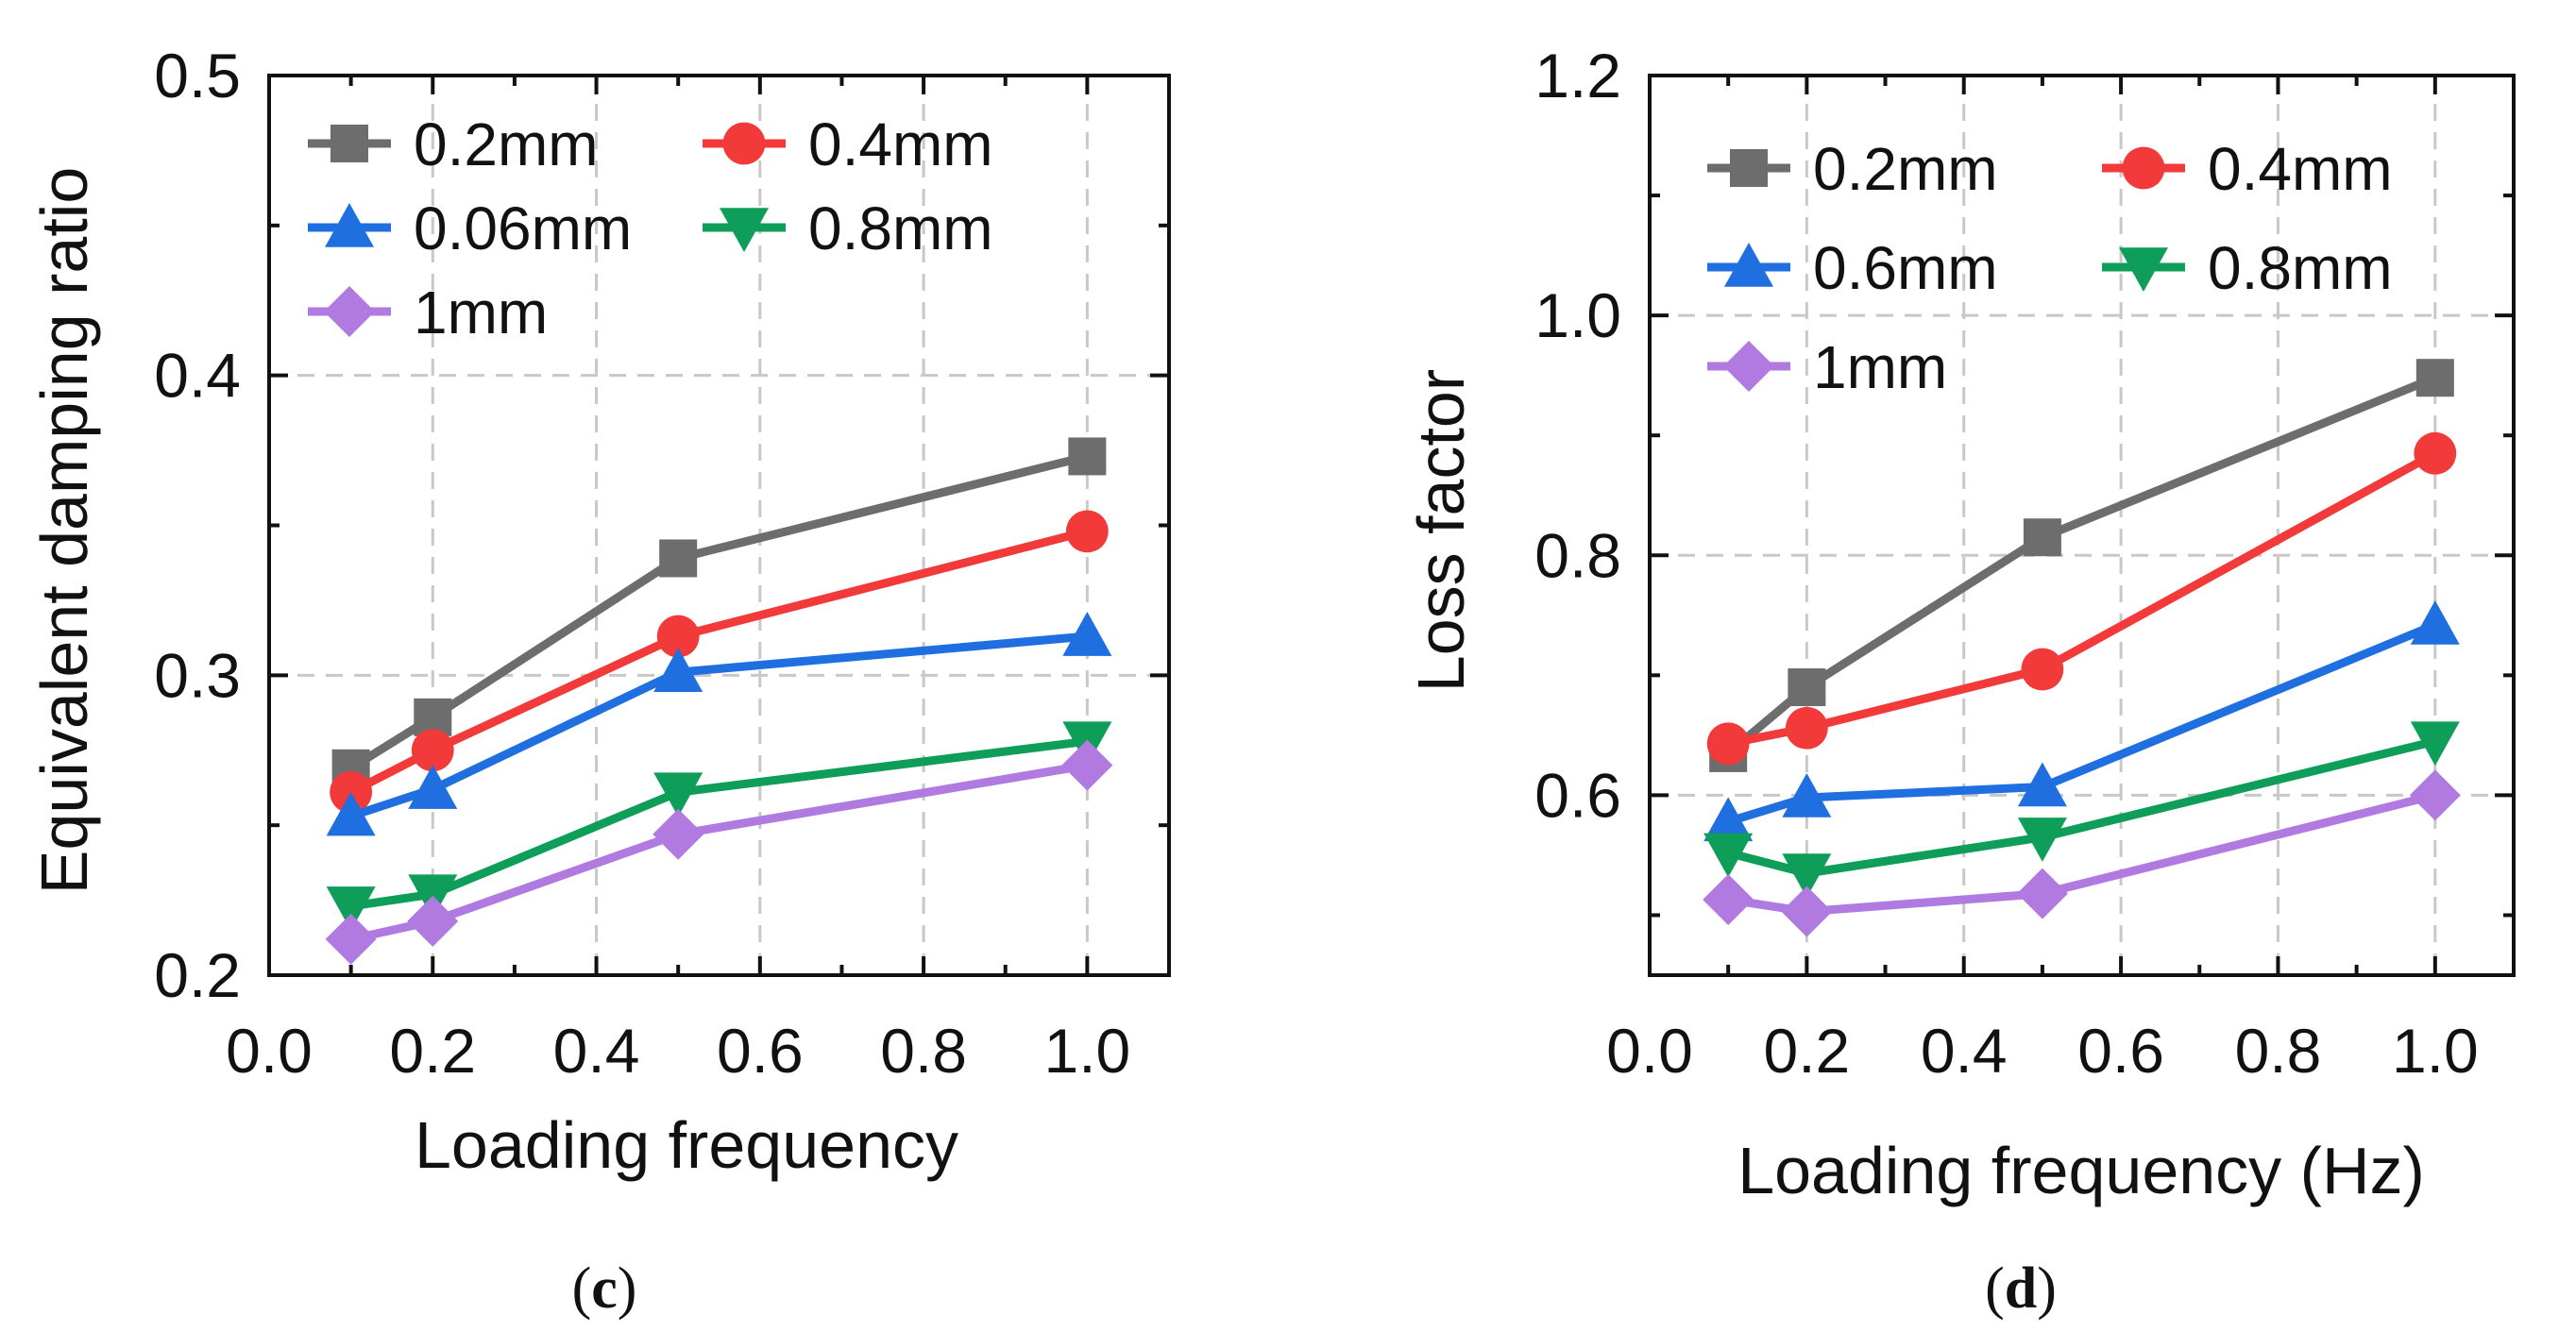 This screenshot has width=2576, height=1332. Describe the element at coordinates (1577, 795) in the screenshot. I see `y-tick-label: 0.6` at that location.